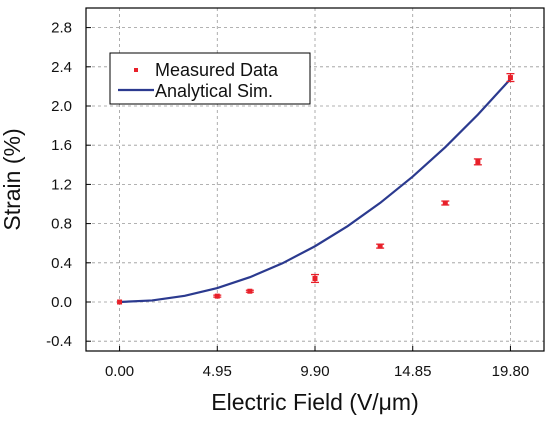 This screenshot has width=550, height=426. I want to click on legend-measured-label: Measured Data, so click(217, 70).